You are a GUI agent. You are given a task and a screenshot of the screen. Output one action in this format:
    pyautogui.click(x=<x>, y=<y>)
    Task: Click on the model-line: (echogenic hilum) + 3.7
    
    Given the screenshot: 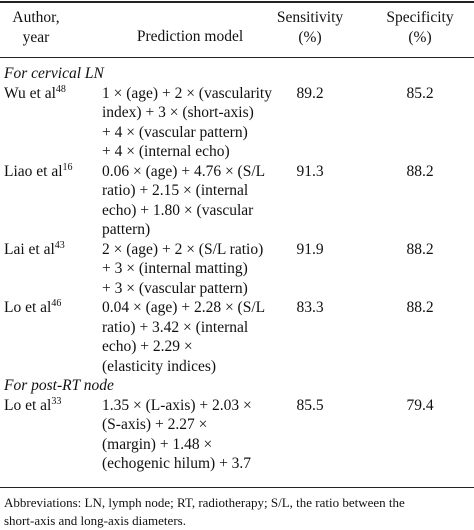 What is the action you would take?
    pyautogui.click(x=177, y=463)
    